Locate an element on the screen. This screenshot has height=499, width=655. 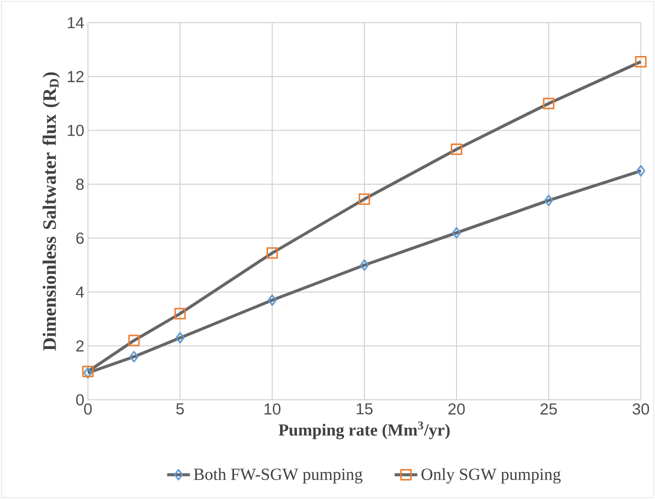
y-tick-label: 4 is located at coordinates (80, 292).